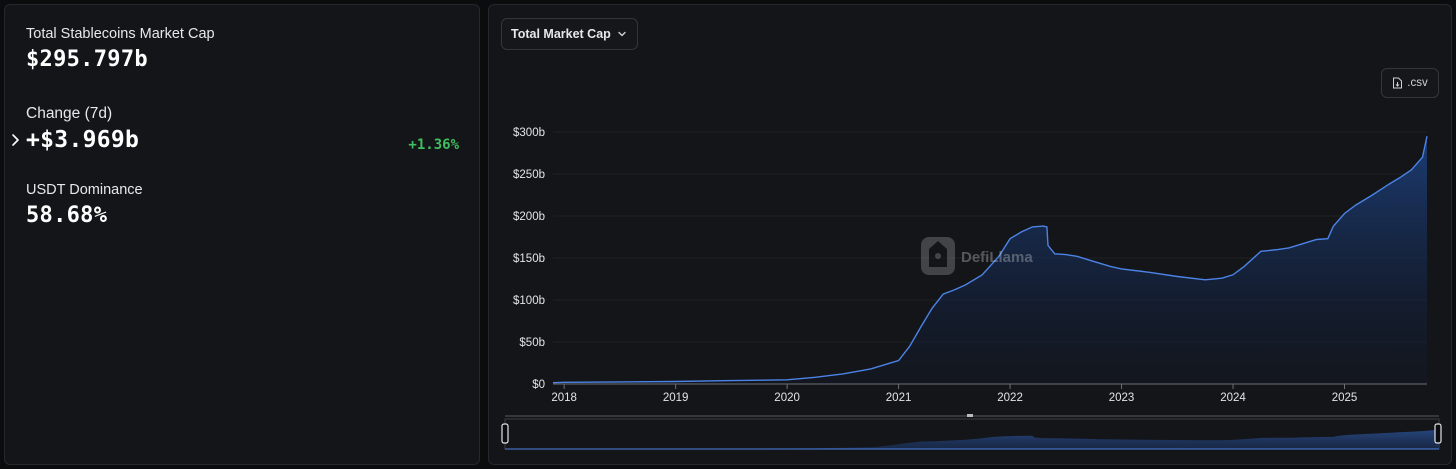  Describe the element at coordinates (538, 385) in the screenshot. I see `y-tick-label: $0` at that location.